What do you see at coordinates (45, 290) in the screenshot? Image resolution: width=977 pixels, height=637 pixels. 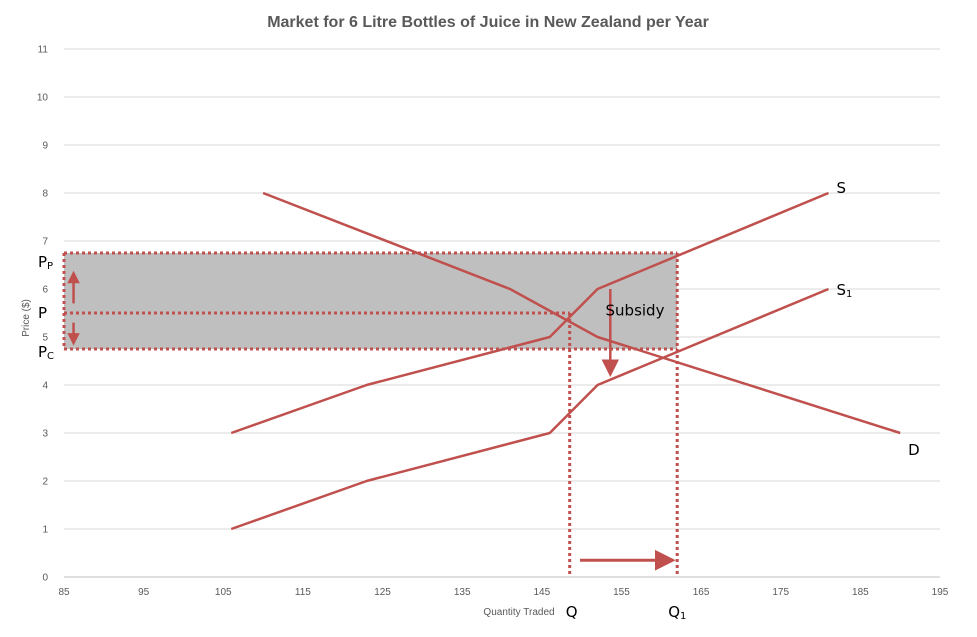 I see `y-tick-6: 6` at bounding box center [45, 290].